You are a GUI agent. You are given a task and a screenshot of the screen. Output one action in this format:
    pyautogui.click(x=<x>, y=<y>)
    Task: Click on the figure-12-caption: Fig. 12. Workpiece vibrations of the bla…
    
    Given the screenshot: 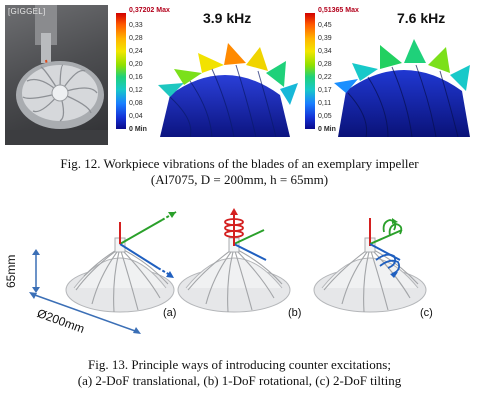 What is the action you would take?
    pyautogui.click(x=239, y=172)
    